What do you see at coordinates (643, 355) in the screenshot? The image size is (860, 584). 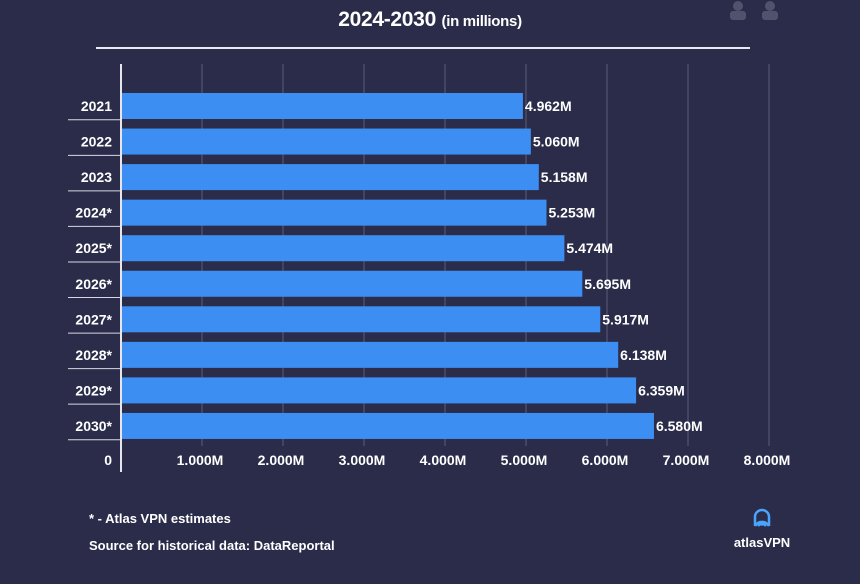 I see `data-label: 6.138M` at bounding box center [643, 355].